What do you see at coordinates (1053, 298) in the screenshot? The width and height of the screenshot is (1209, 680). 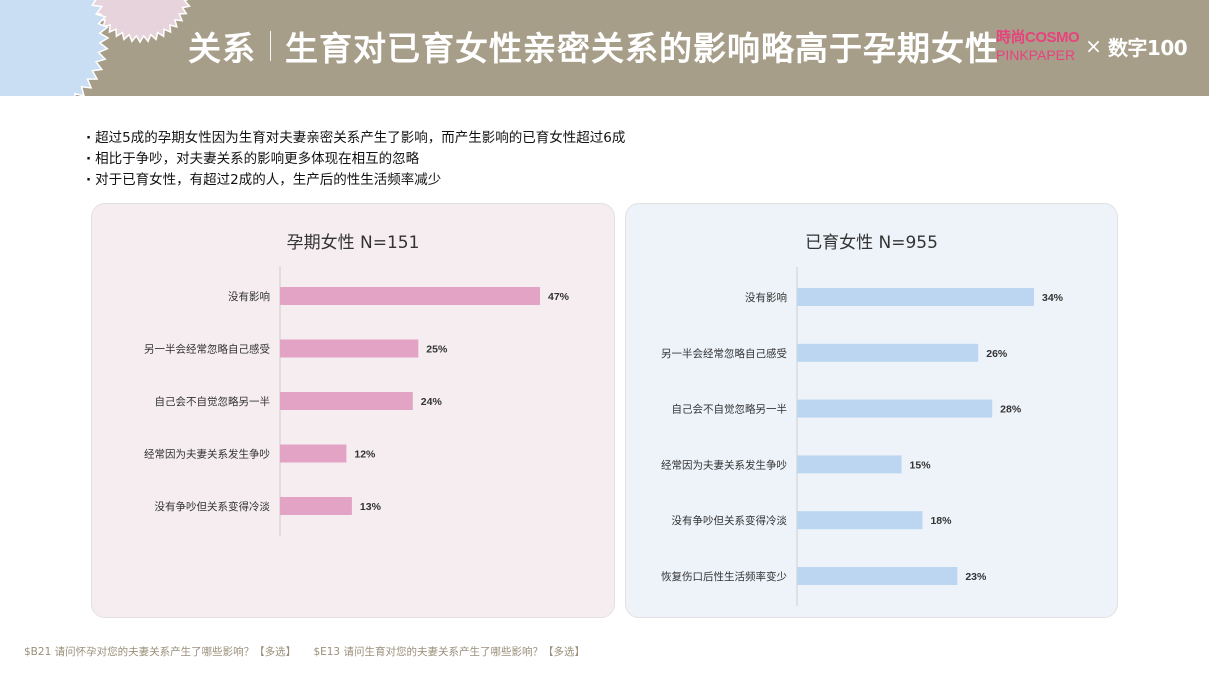 I see `data-label: 34%` at bounding box center [1053, 298].